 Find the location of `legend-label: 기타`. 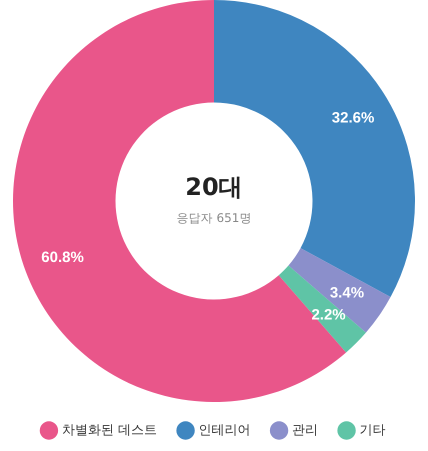

legend-label: 기타 is located at coordinates (373, 430).